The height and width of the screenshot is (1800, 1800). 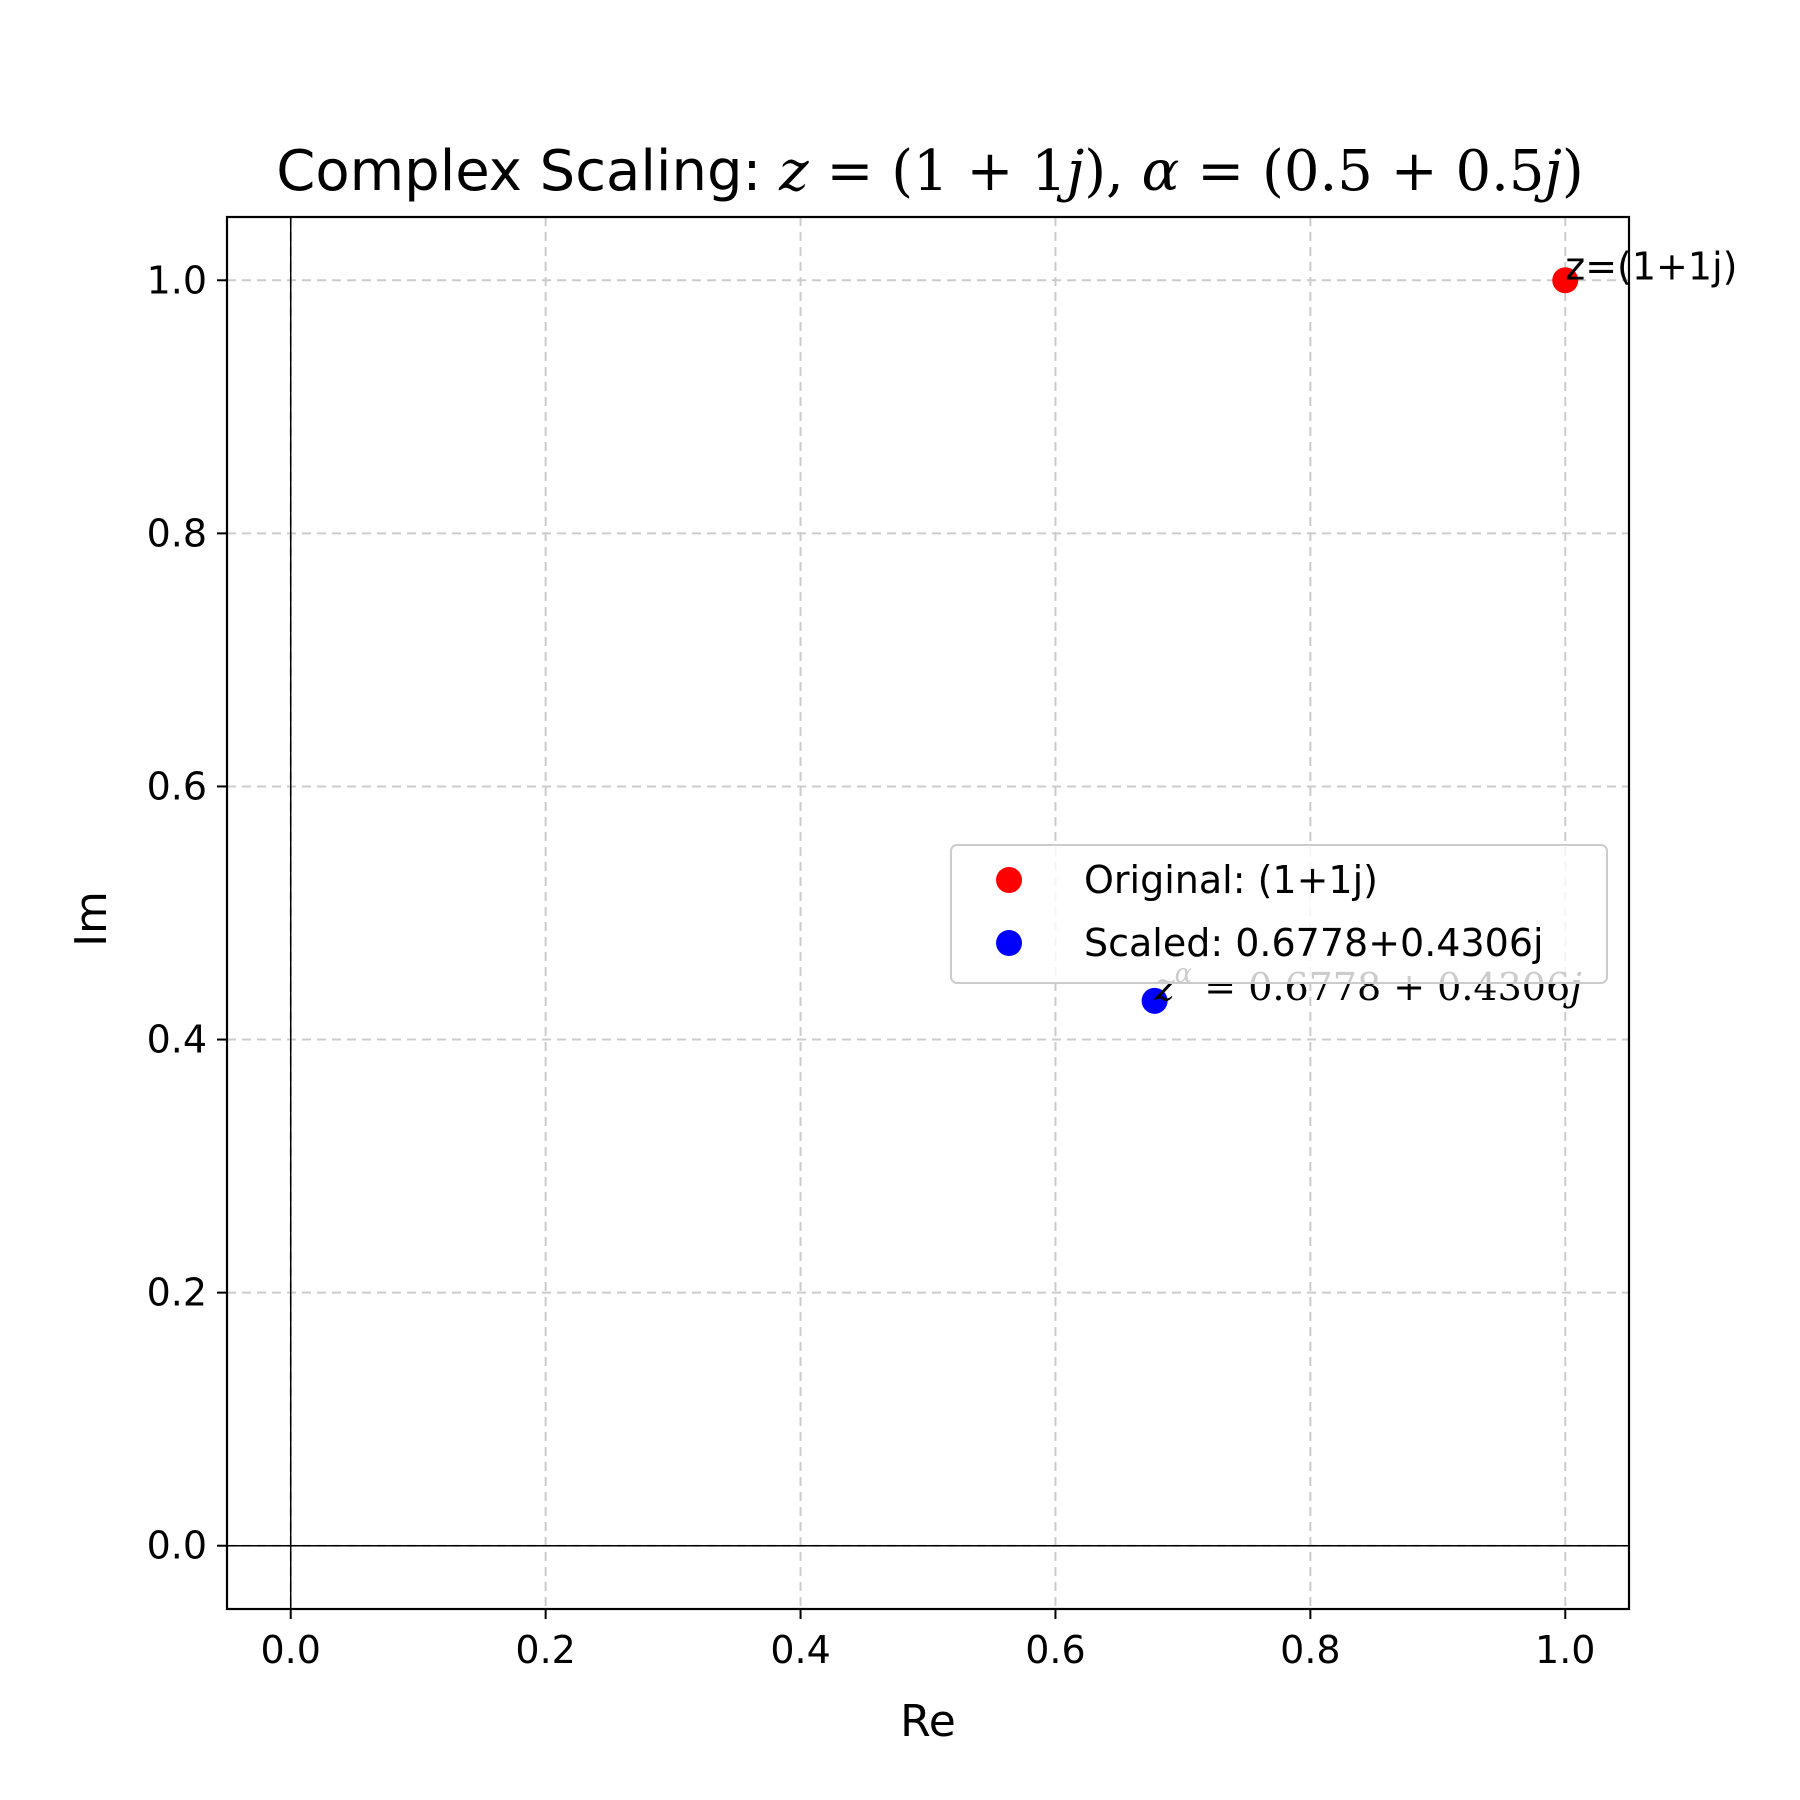 What do you see at coordinates (1565, 280) in the screenshot?
I see `point-original` at bounding box center [1565, 280].